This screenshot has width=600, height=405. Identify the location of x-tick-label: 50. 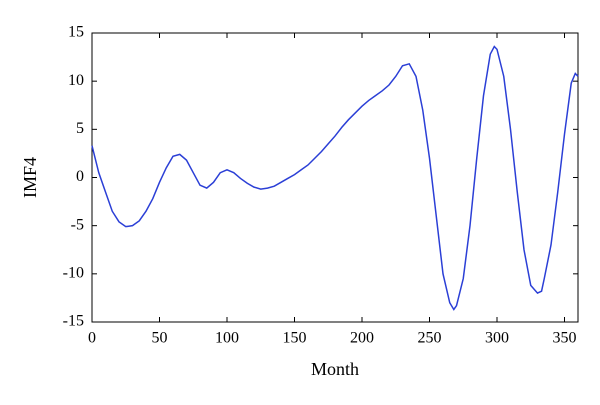
(160, 338).